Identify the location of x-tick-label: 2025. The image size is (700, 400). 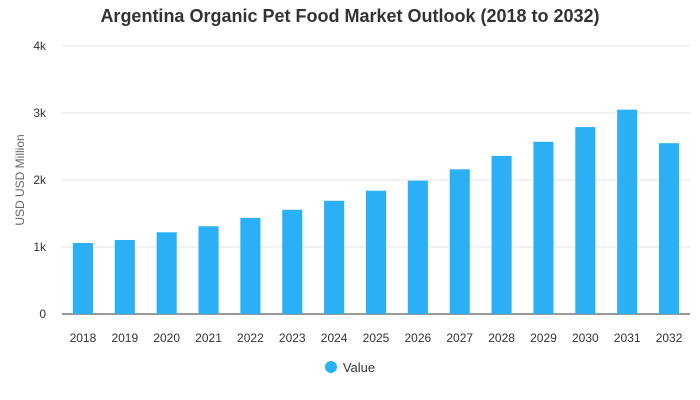
(376, 338).